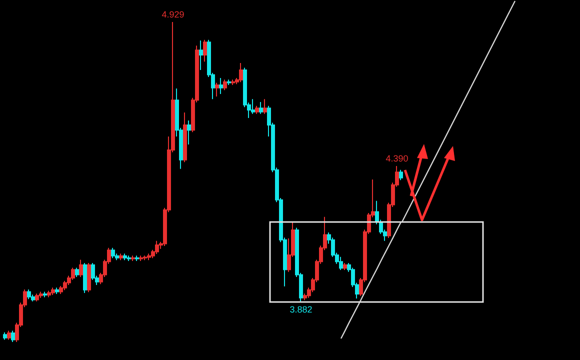  What do you see at coordinates (173, 15) in the screenshot?
I see `annotation: 4.929` at bounding box center [173, 15].